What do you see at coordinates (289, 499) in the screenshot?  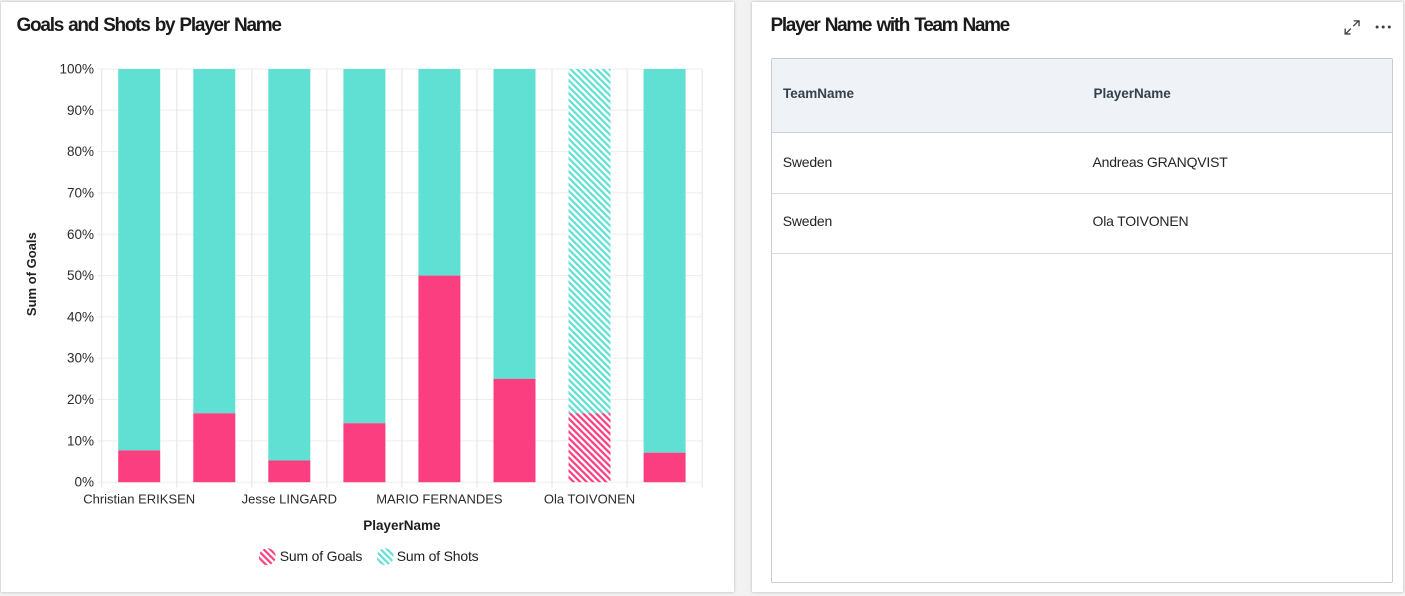 I see `svg-text: Jesse LINGARD` at bounding box center [289, 499].